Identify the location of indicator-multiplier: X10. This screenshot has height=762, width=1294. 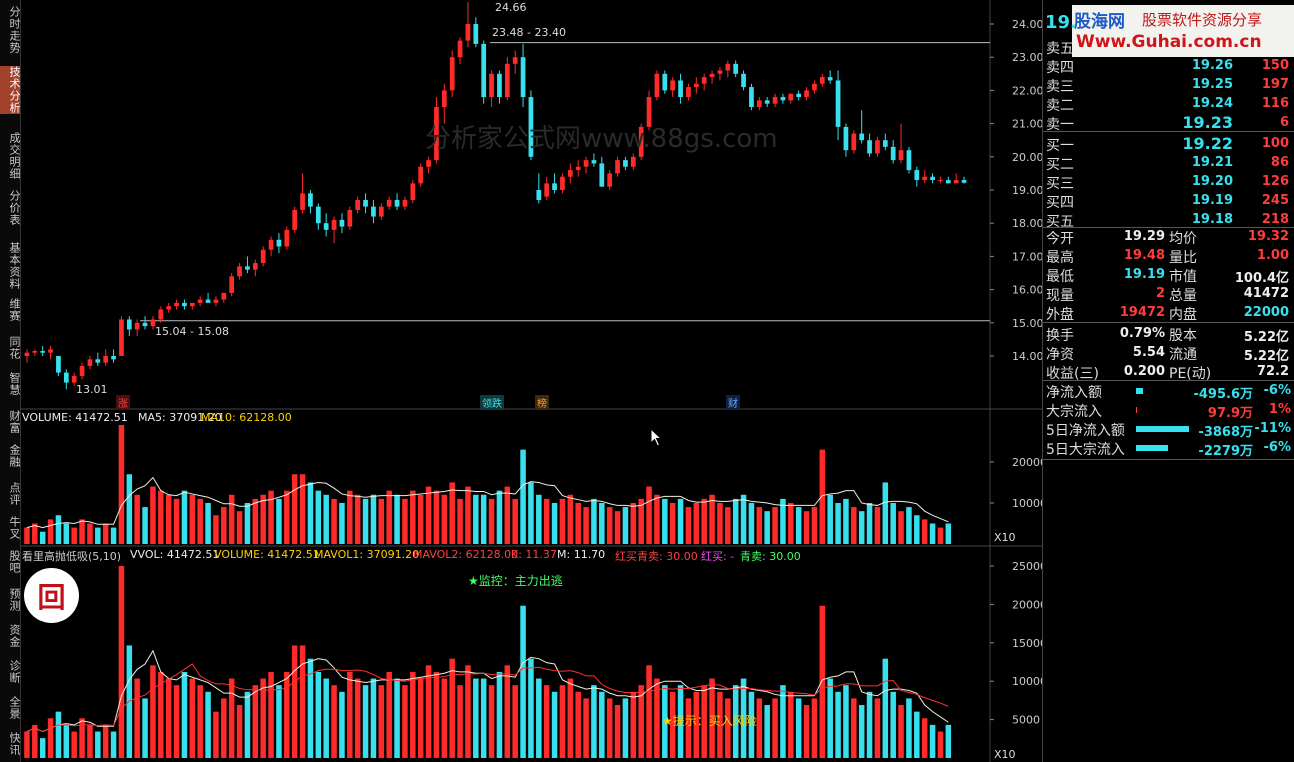
(1005, 754).